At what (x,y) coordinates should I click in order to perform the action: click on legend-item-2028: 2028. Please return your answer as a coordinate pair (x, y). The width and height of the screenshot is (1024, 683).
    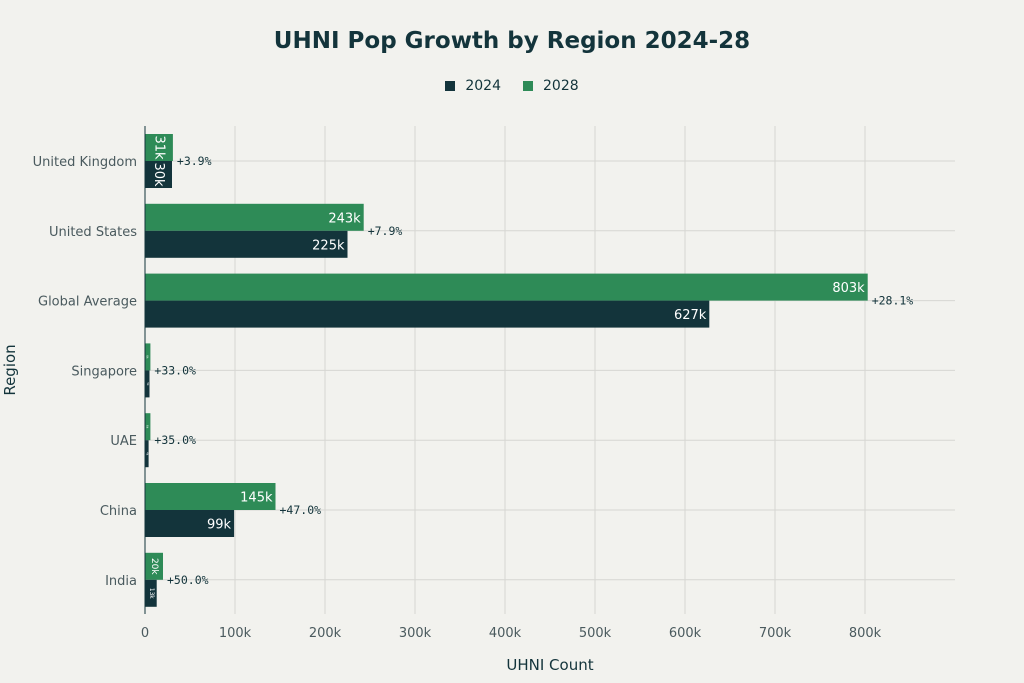
    Looking at the image, I should click on (551, 86).